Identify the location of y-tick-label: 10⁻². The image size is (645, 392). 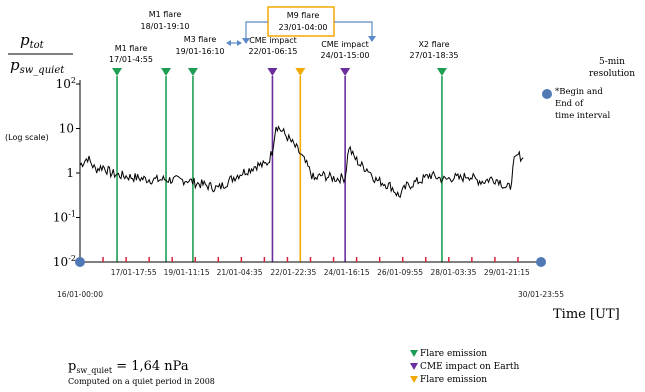
(64, 261).